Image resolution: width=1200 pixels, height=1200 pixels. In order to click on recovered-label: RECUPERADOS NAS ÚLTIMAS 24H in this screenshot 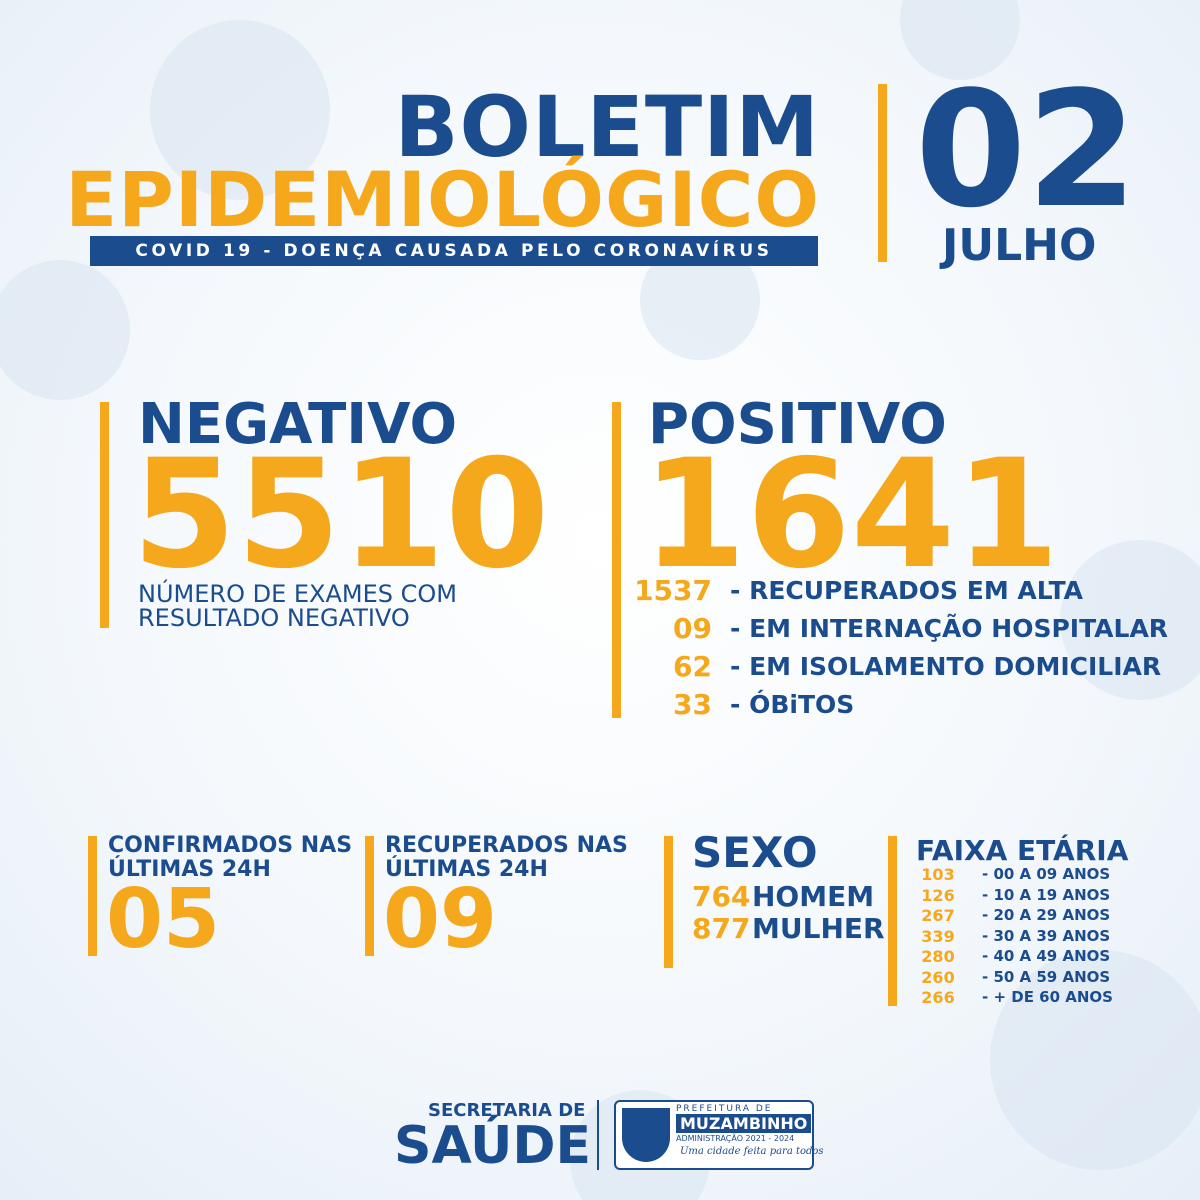, I will do `click(506, 858)`.